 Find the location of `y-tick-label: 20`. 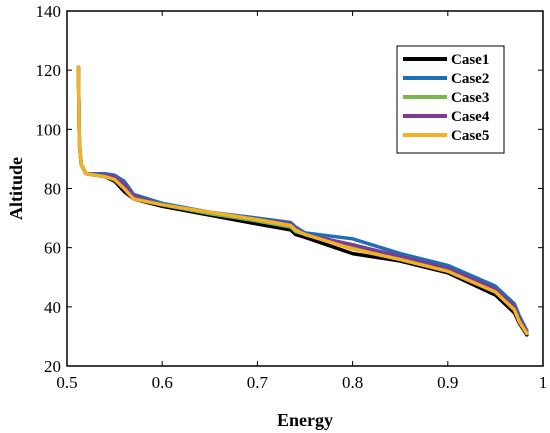

y-tick-label: 20 is located at coordinates (52, 366).